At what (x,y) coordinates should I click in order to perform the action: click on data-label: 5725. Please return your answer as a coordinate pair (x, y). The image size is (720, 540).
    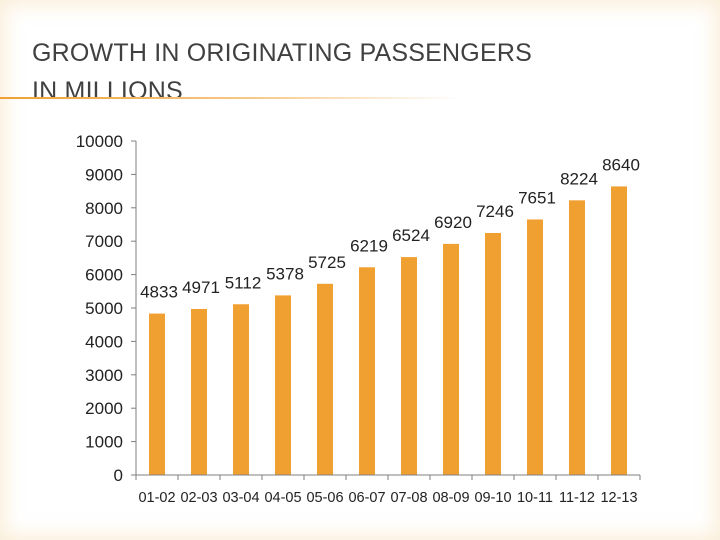
    Looking at the image, I should click on (327, 262).